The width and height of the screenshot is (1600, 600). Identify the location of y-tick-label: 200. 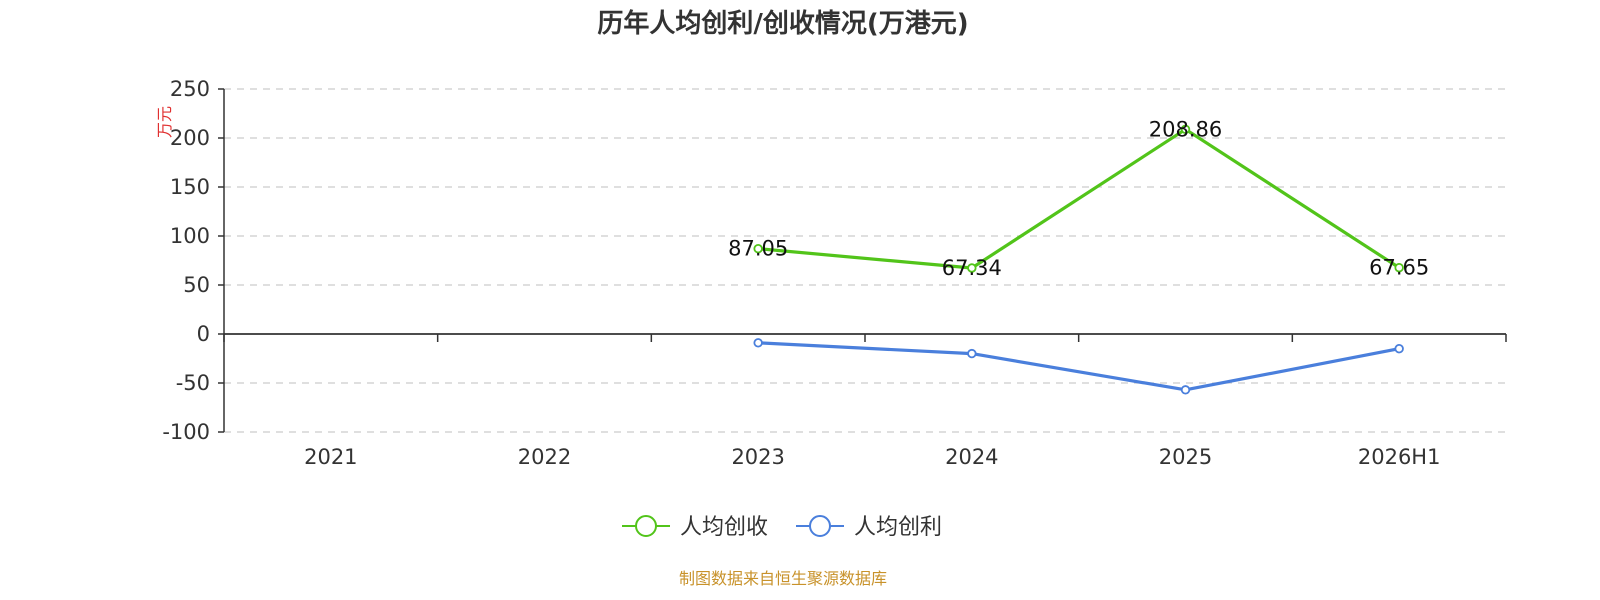
(190, 138).